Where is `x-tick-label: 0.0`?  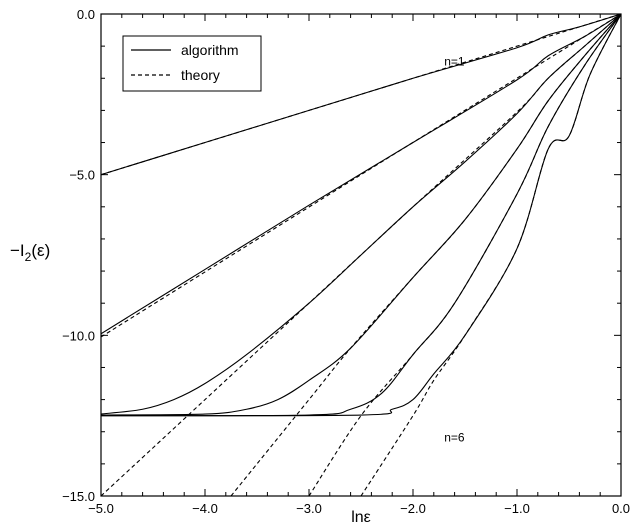
x-tick-label: 0.0 is located at coordinates (621, 508).